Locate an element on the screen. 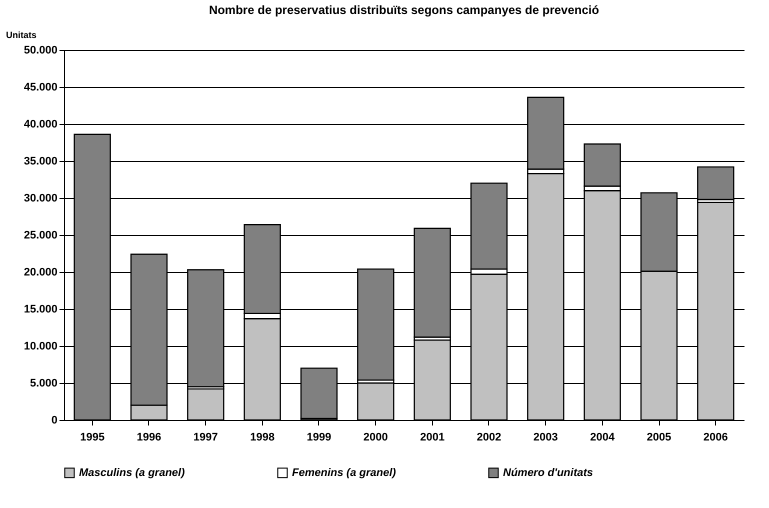 This screenshot has height=508, width=769. x-tick-label: 2000 is located at coordinates (375, 438).